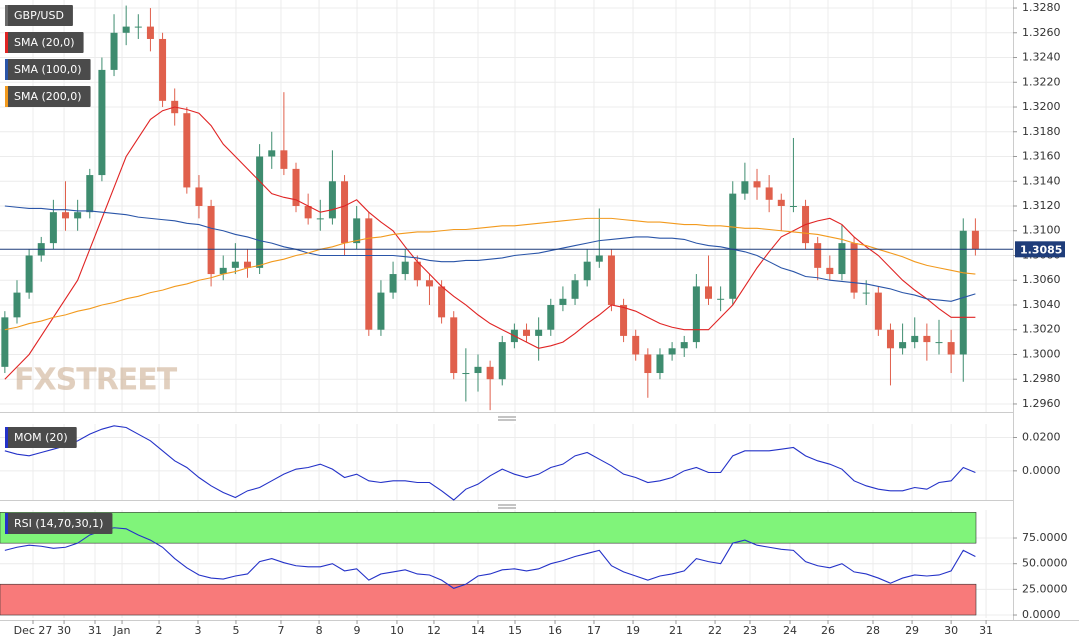 Image resolution: width=1079 pixels, height=643 pixels. Describe the element at coordinates (1041, 180) in the screenshot. I see `y-tick-label: 1.3140` at that location.